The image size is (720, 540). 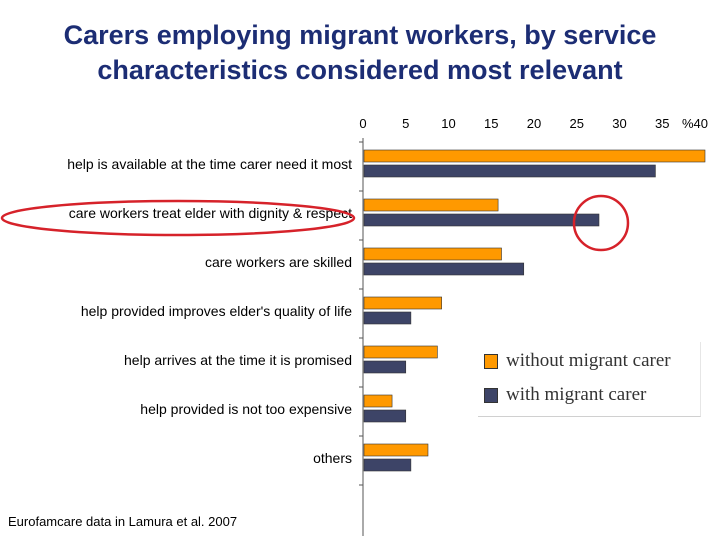 I want to click on legend-label-without: without migrant carer, so click(x=588, y=360).